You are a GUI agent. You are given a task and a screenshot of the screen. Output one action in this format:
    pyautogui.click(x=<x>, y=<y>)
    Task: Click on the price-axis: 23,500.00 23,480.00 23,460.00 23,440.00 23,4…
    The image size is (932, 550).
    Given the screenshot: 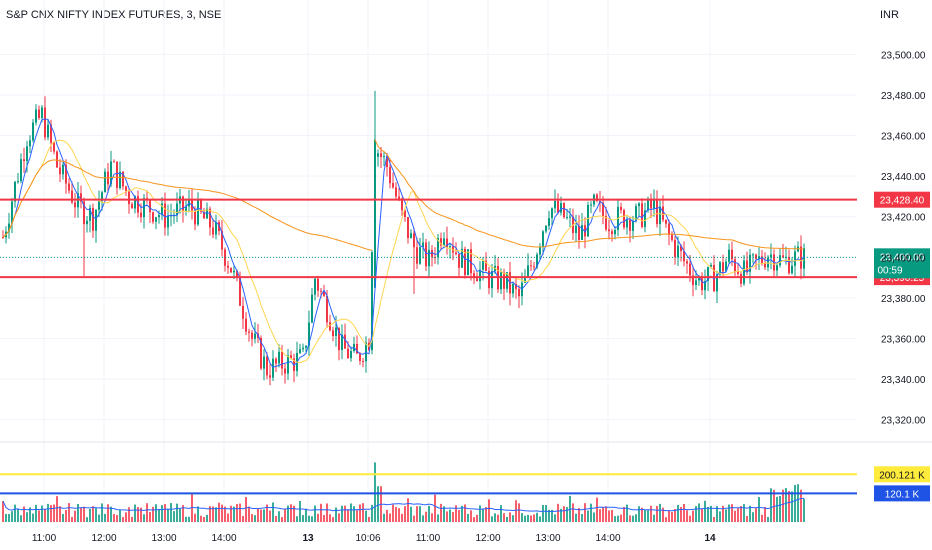 What is the action you would take?
    pyautogui.click(x=903, y=238)
    